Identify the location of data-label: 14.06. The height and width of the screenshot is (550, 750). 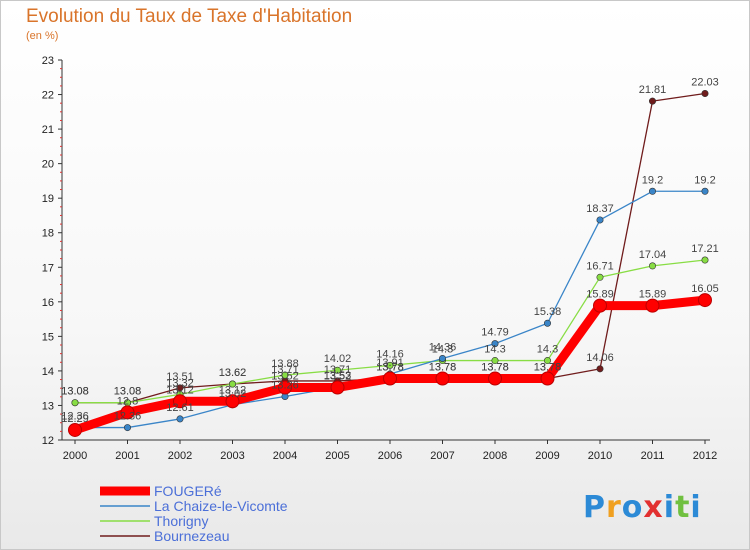
(600, 358).